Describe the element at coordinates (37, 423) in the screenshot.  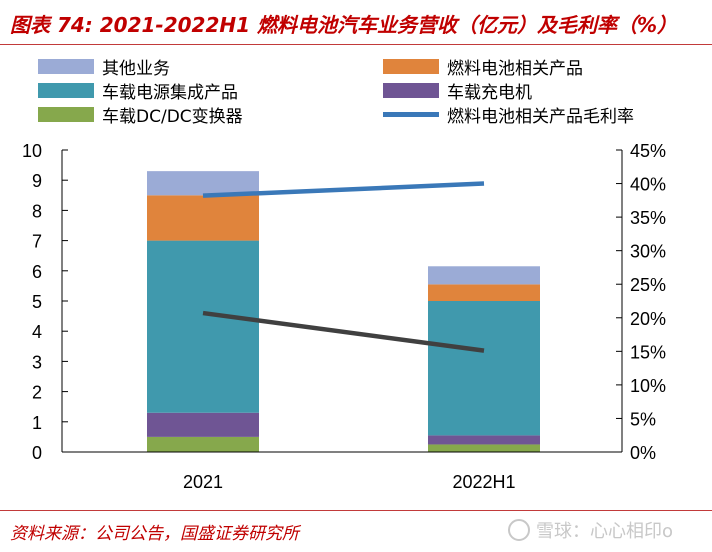
I see `y-tick-label: 1` at that location.